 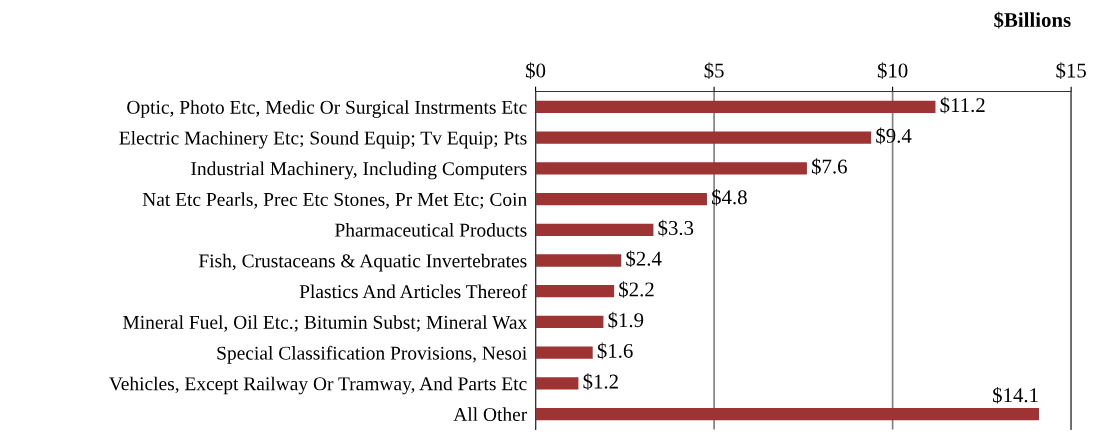 I want to click on y-tick-label: Special Classification Provisions, Nesoi, so click(x=372, y=354).